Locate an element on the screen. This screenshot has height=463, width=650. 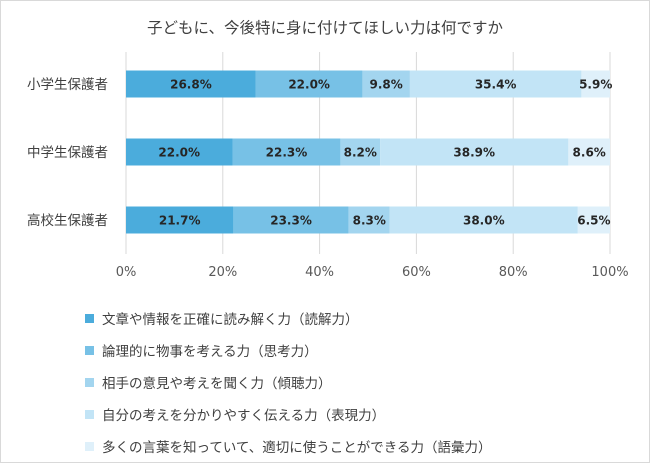
legend-item: 相手の意見や考えを聞く力（傾聴力） is located at coordinates (355, 382).